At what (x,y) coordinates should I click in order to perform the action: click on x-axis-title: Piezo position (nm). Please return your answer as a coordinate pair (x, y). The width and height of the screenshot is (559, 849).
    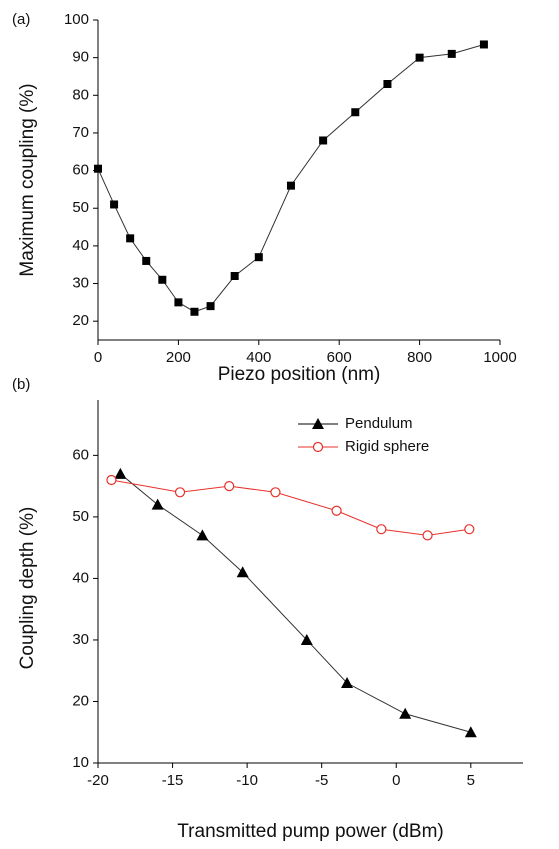
    Looking at the image, I should click on (299, 374).